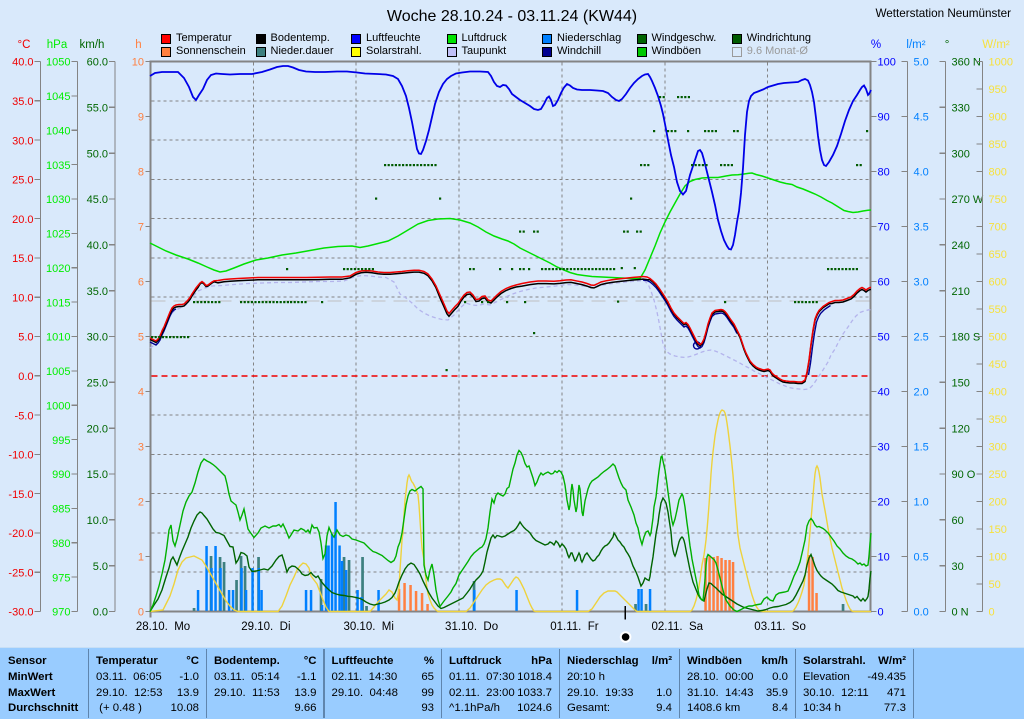 The image size is (1024, 719). I want to click on svg-text: 180 S, so click(966, 338).